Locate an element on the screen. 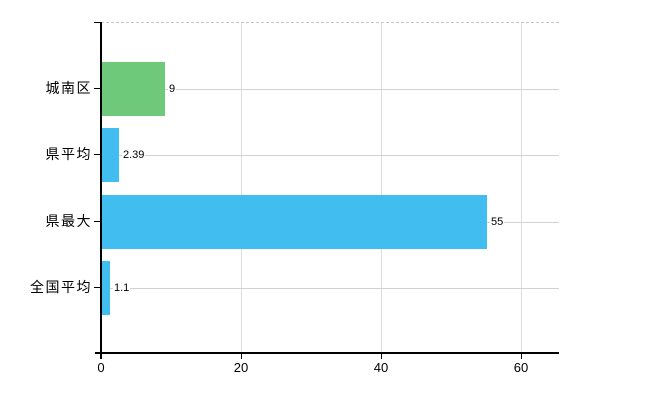 This screenshot has height=400, width=650. bar-value-label: 1.1 is located at coordinates (122, 288).